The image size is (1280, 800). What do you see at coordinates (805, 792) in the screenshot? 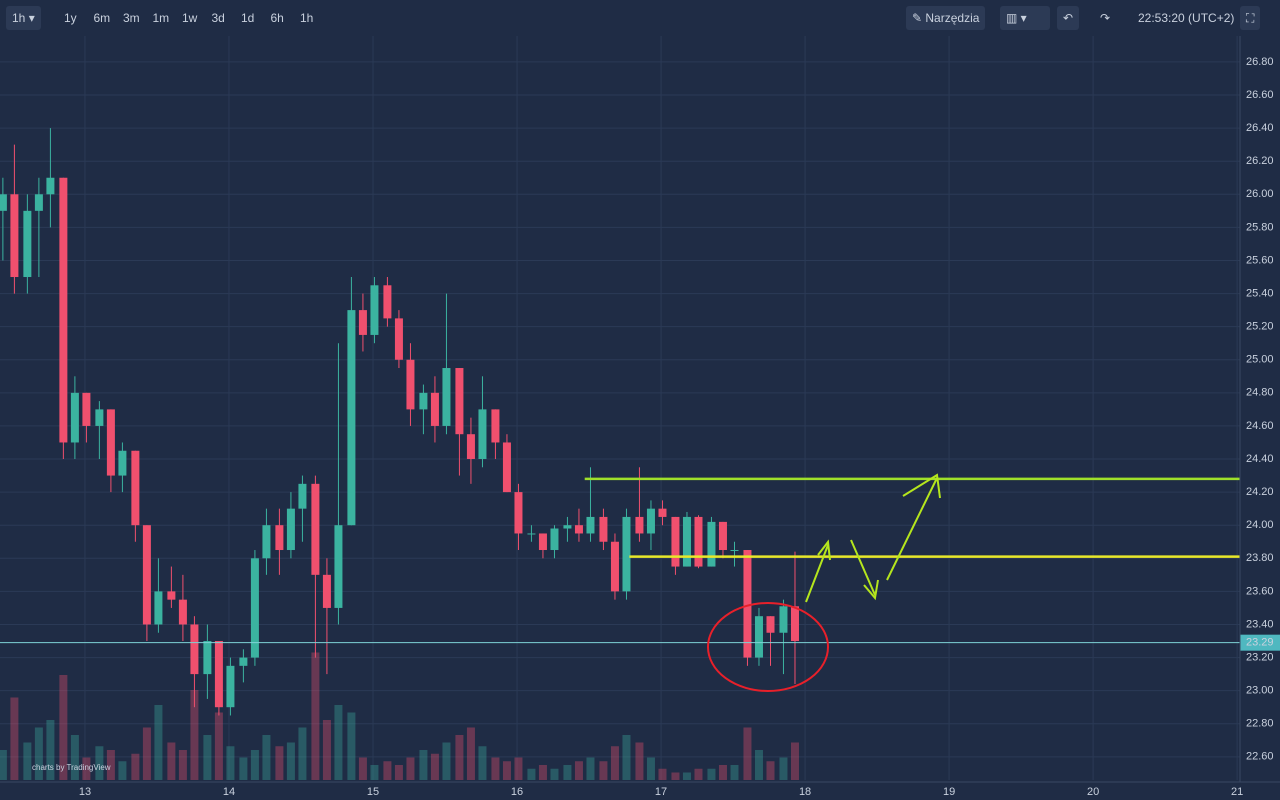
I see `x-tick-label: 18` at bounding box center [805, 792].